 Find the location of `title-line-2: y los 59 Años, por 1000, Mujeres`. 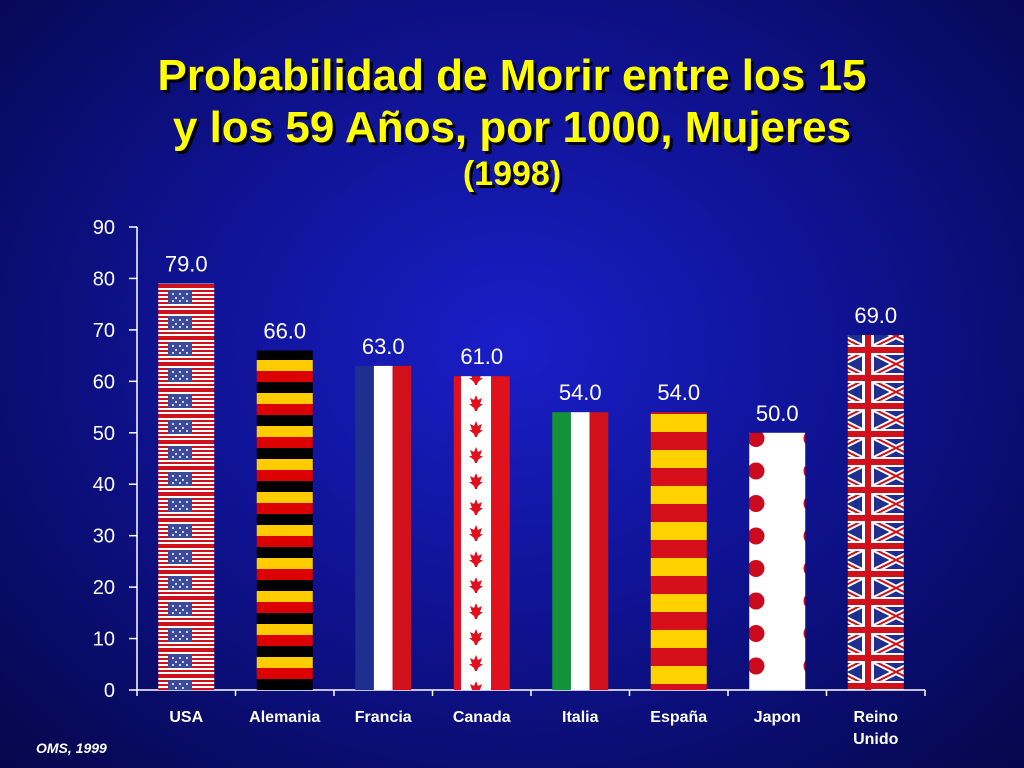

title-line-2: y los 59 Años, por 1000, Mujeres is located at coordinates (512, 127).